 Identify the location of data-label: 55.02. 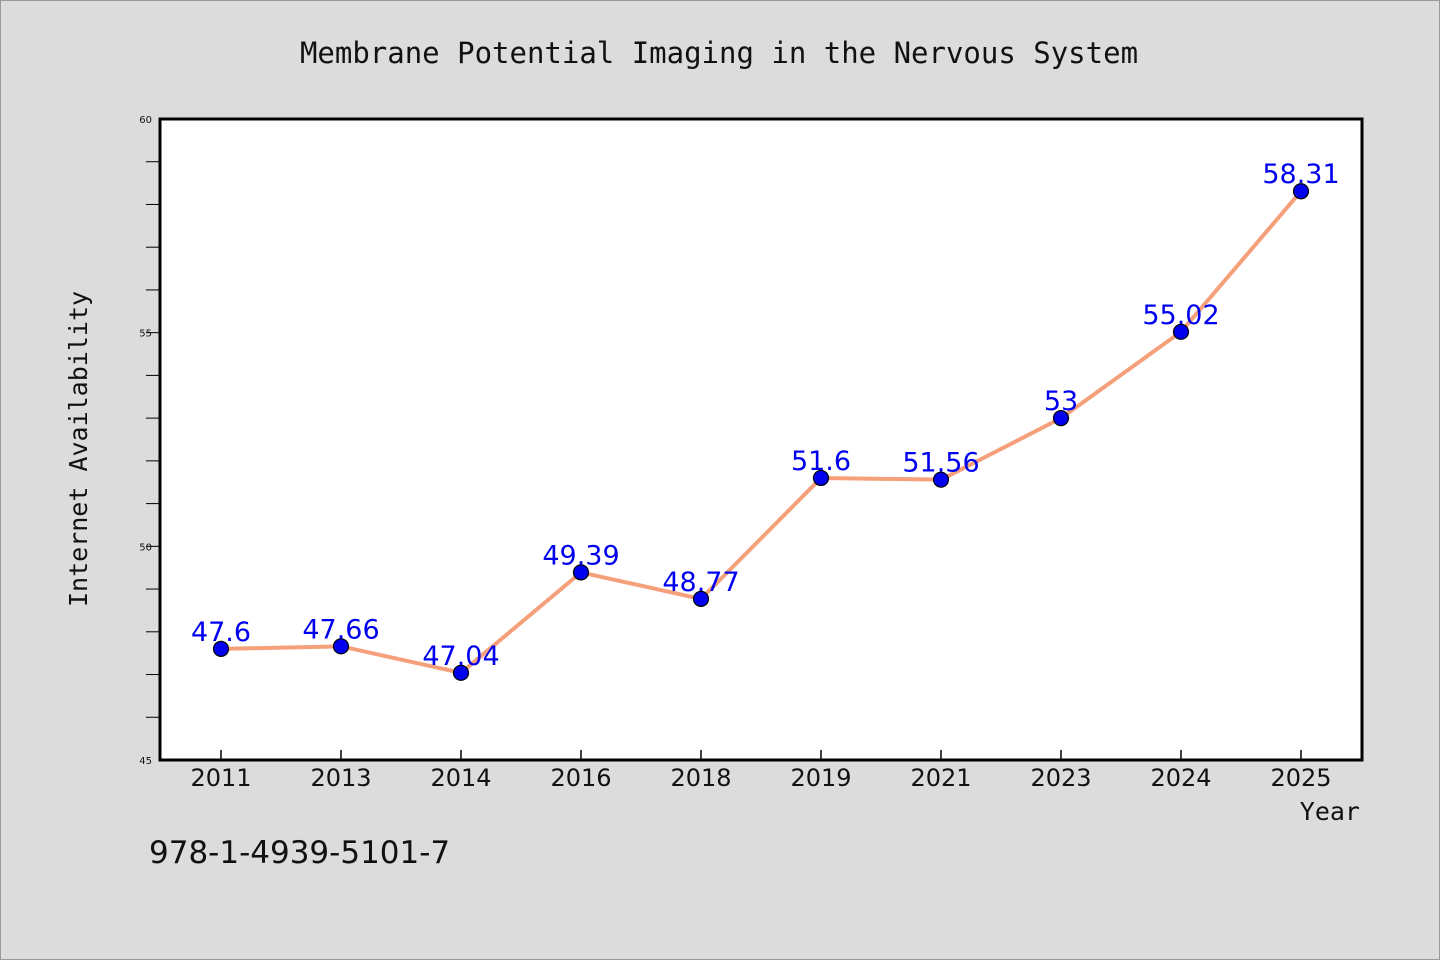
(1180, 315).